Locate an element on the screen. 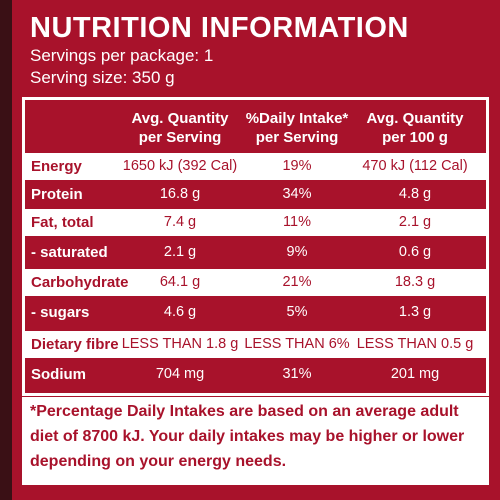 The height and width of the screenshot is (500, 500). servings: Servings per package: 1 is located at coordinates (122, 55).